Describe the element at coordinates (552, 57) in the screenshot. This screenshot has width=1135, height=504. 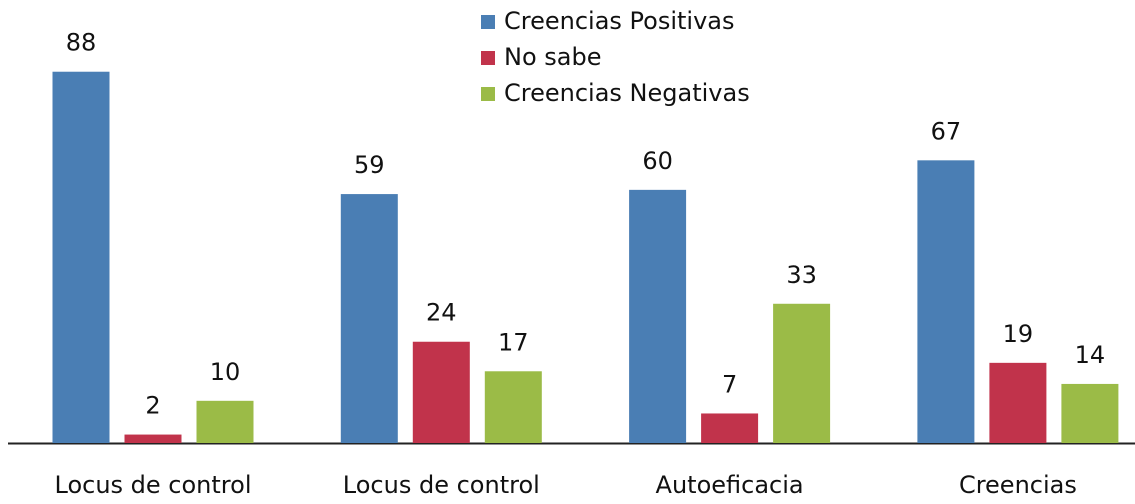
I see `legend-label: No sabe` at that location.